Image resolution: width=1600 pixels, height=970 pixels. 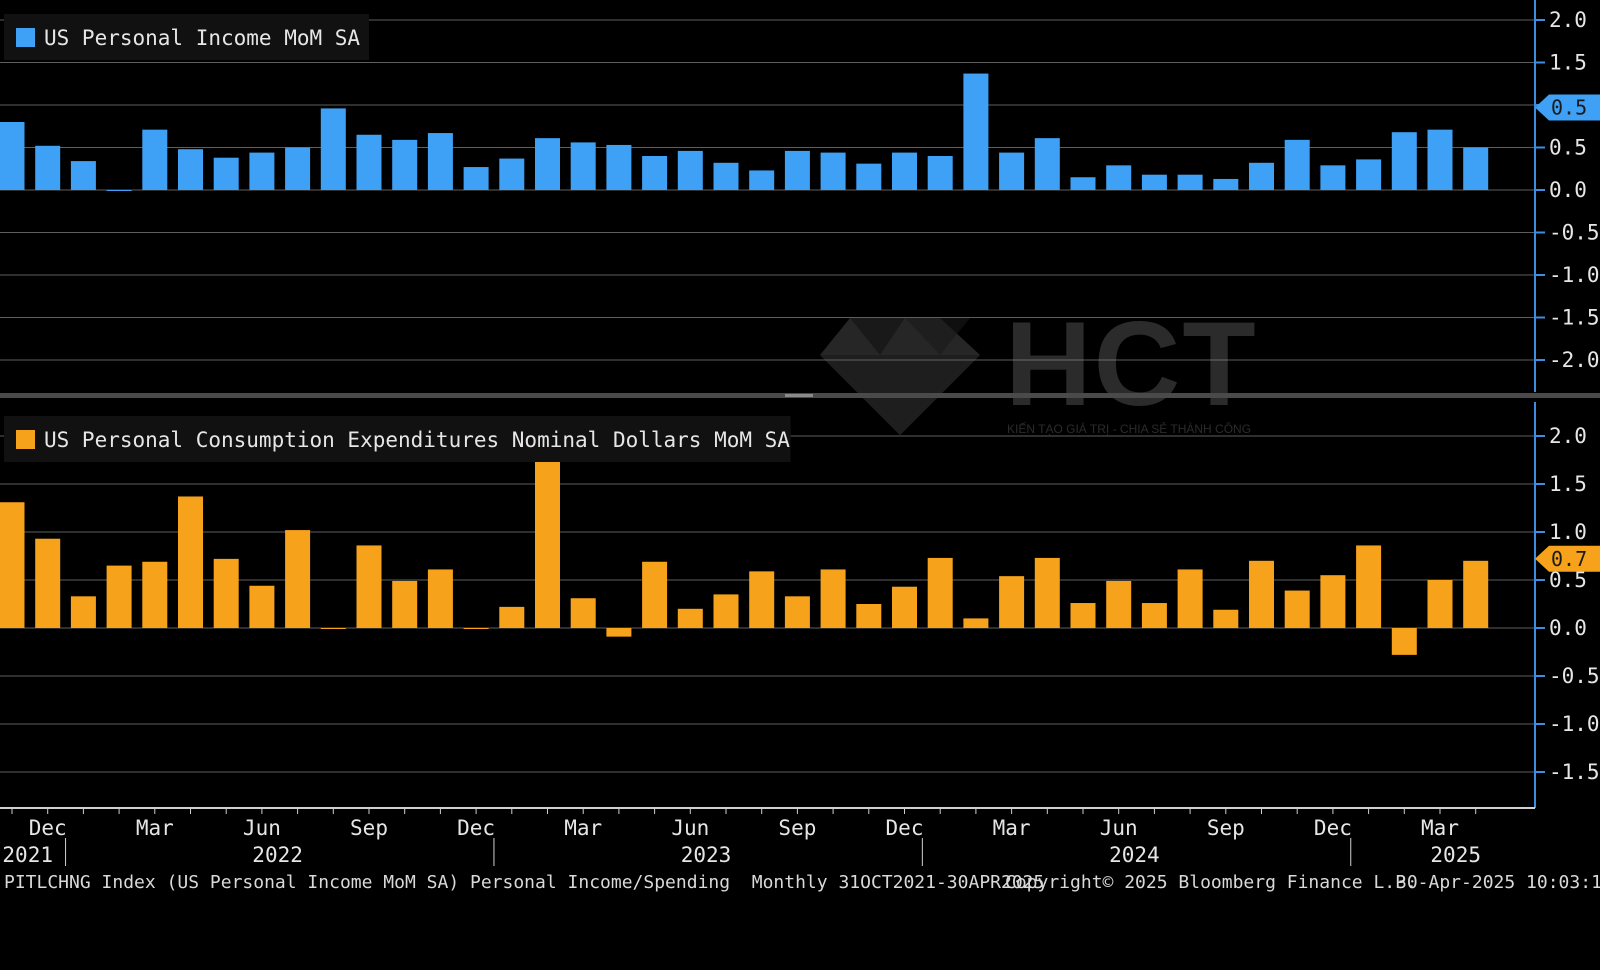 What do you see at coordinates (1129, 428) in the screenshot?
I see `watermark-tagline: KIẾN TẠO GIÁ TRỊ - CHIA SẺ THÀNH CÔNG` at bounding box center [1129, 428].